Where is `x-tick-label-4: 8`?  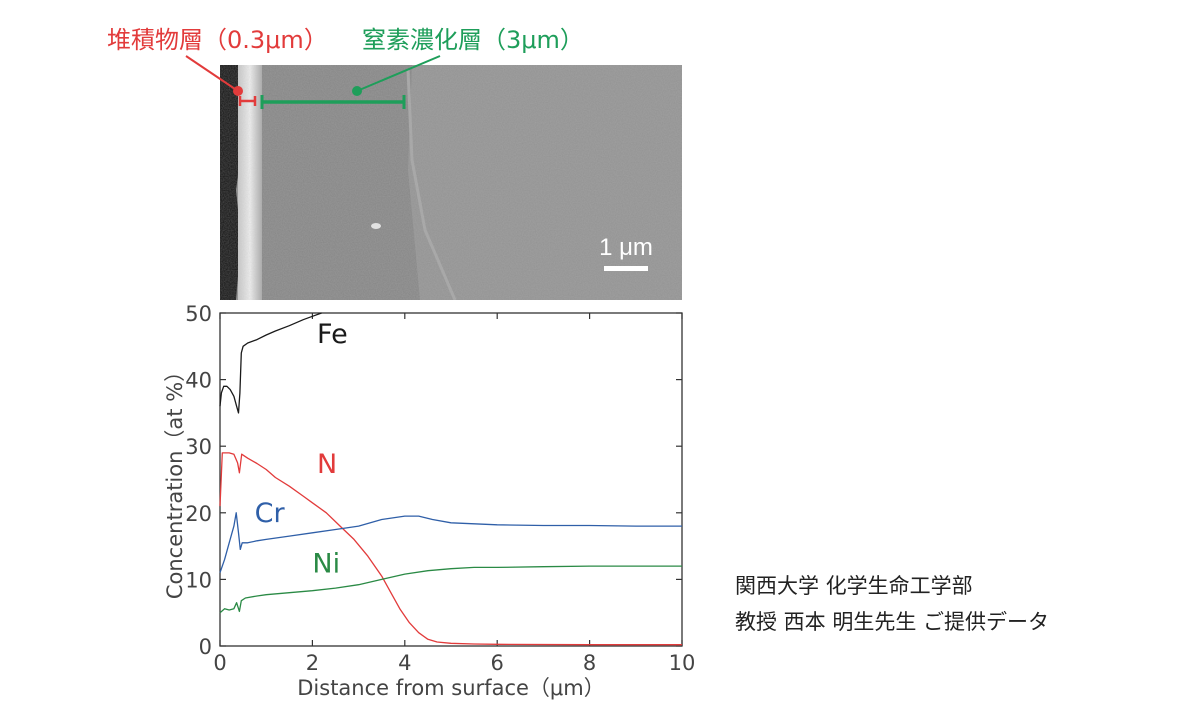
x-tick-label-4: 8 is located at coordinates (589, 663).